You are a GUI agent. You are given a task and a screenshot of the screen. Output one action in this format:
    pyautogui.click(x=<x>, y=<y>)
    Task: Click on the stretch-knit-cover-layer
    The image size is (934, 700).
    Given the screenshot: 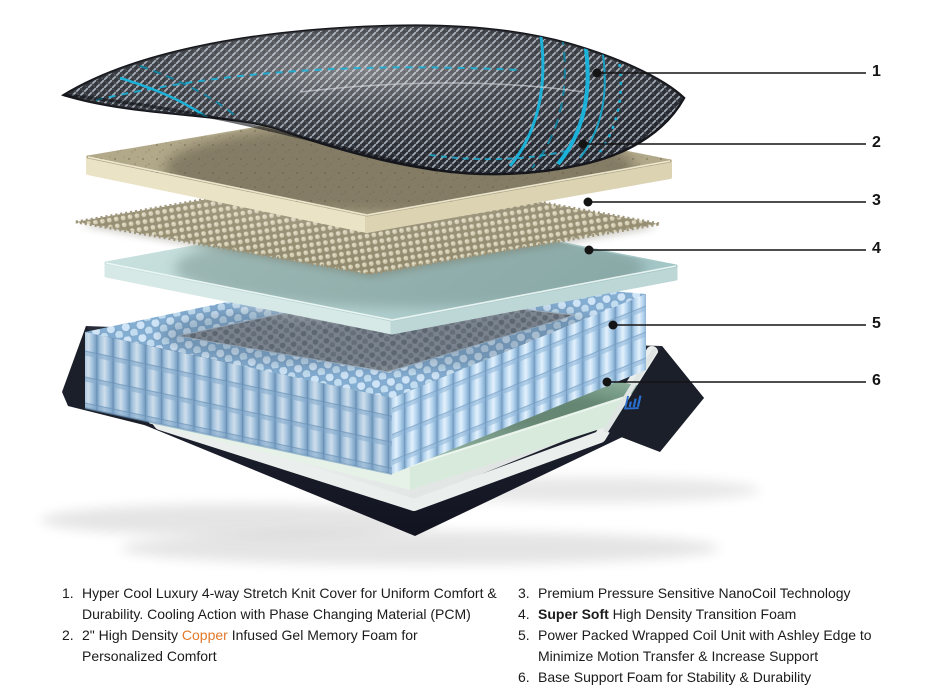 What is the action you would take?
    pyautogui.click(x=373, y=100)
    